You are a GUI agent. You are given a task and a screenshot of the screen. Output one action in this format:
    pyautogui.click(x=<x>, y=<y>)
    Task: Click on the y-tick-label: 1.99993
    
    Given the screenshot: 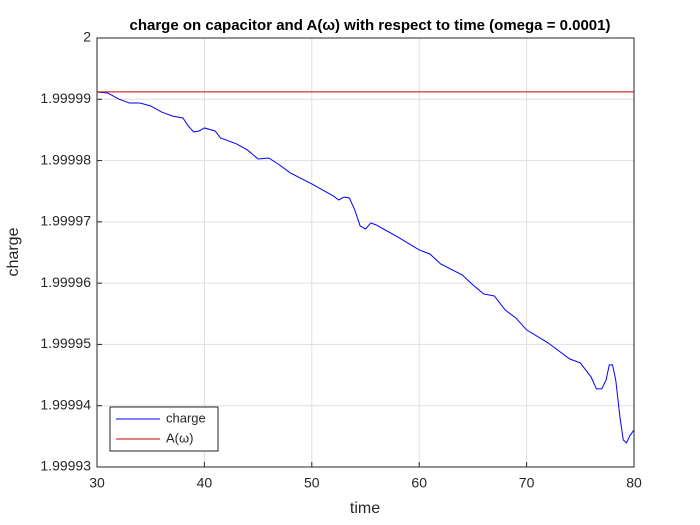 What is the action you would take?
    pyautogui.click(x=65, y=466)
    